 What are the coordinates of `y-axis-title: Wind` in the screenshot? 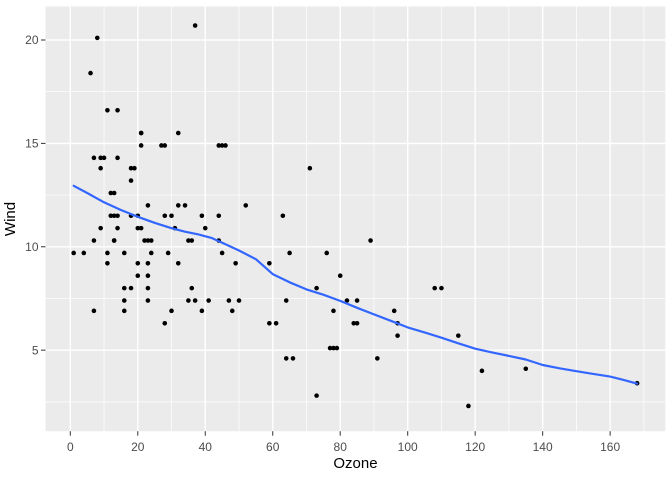 It's located at (10, 219).